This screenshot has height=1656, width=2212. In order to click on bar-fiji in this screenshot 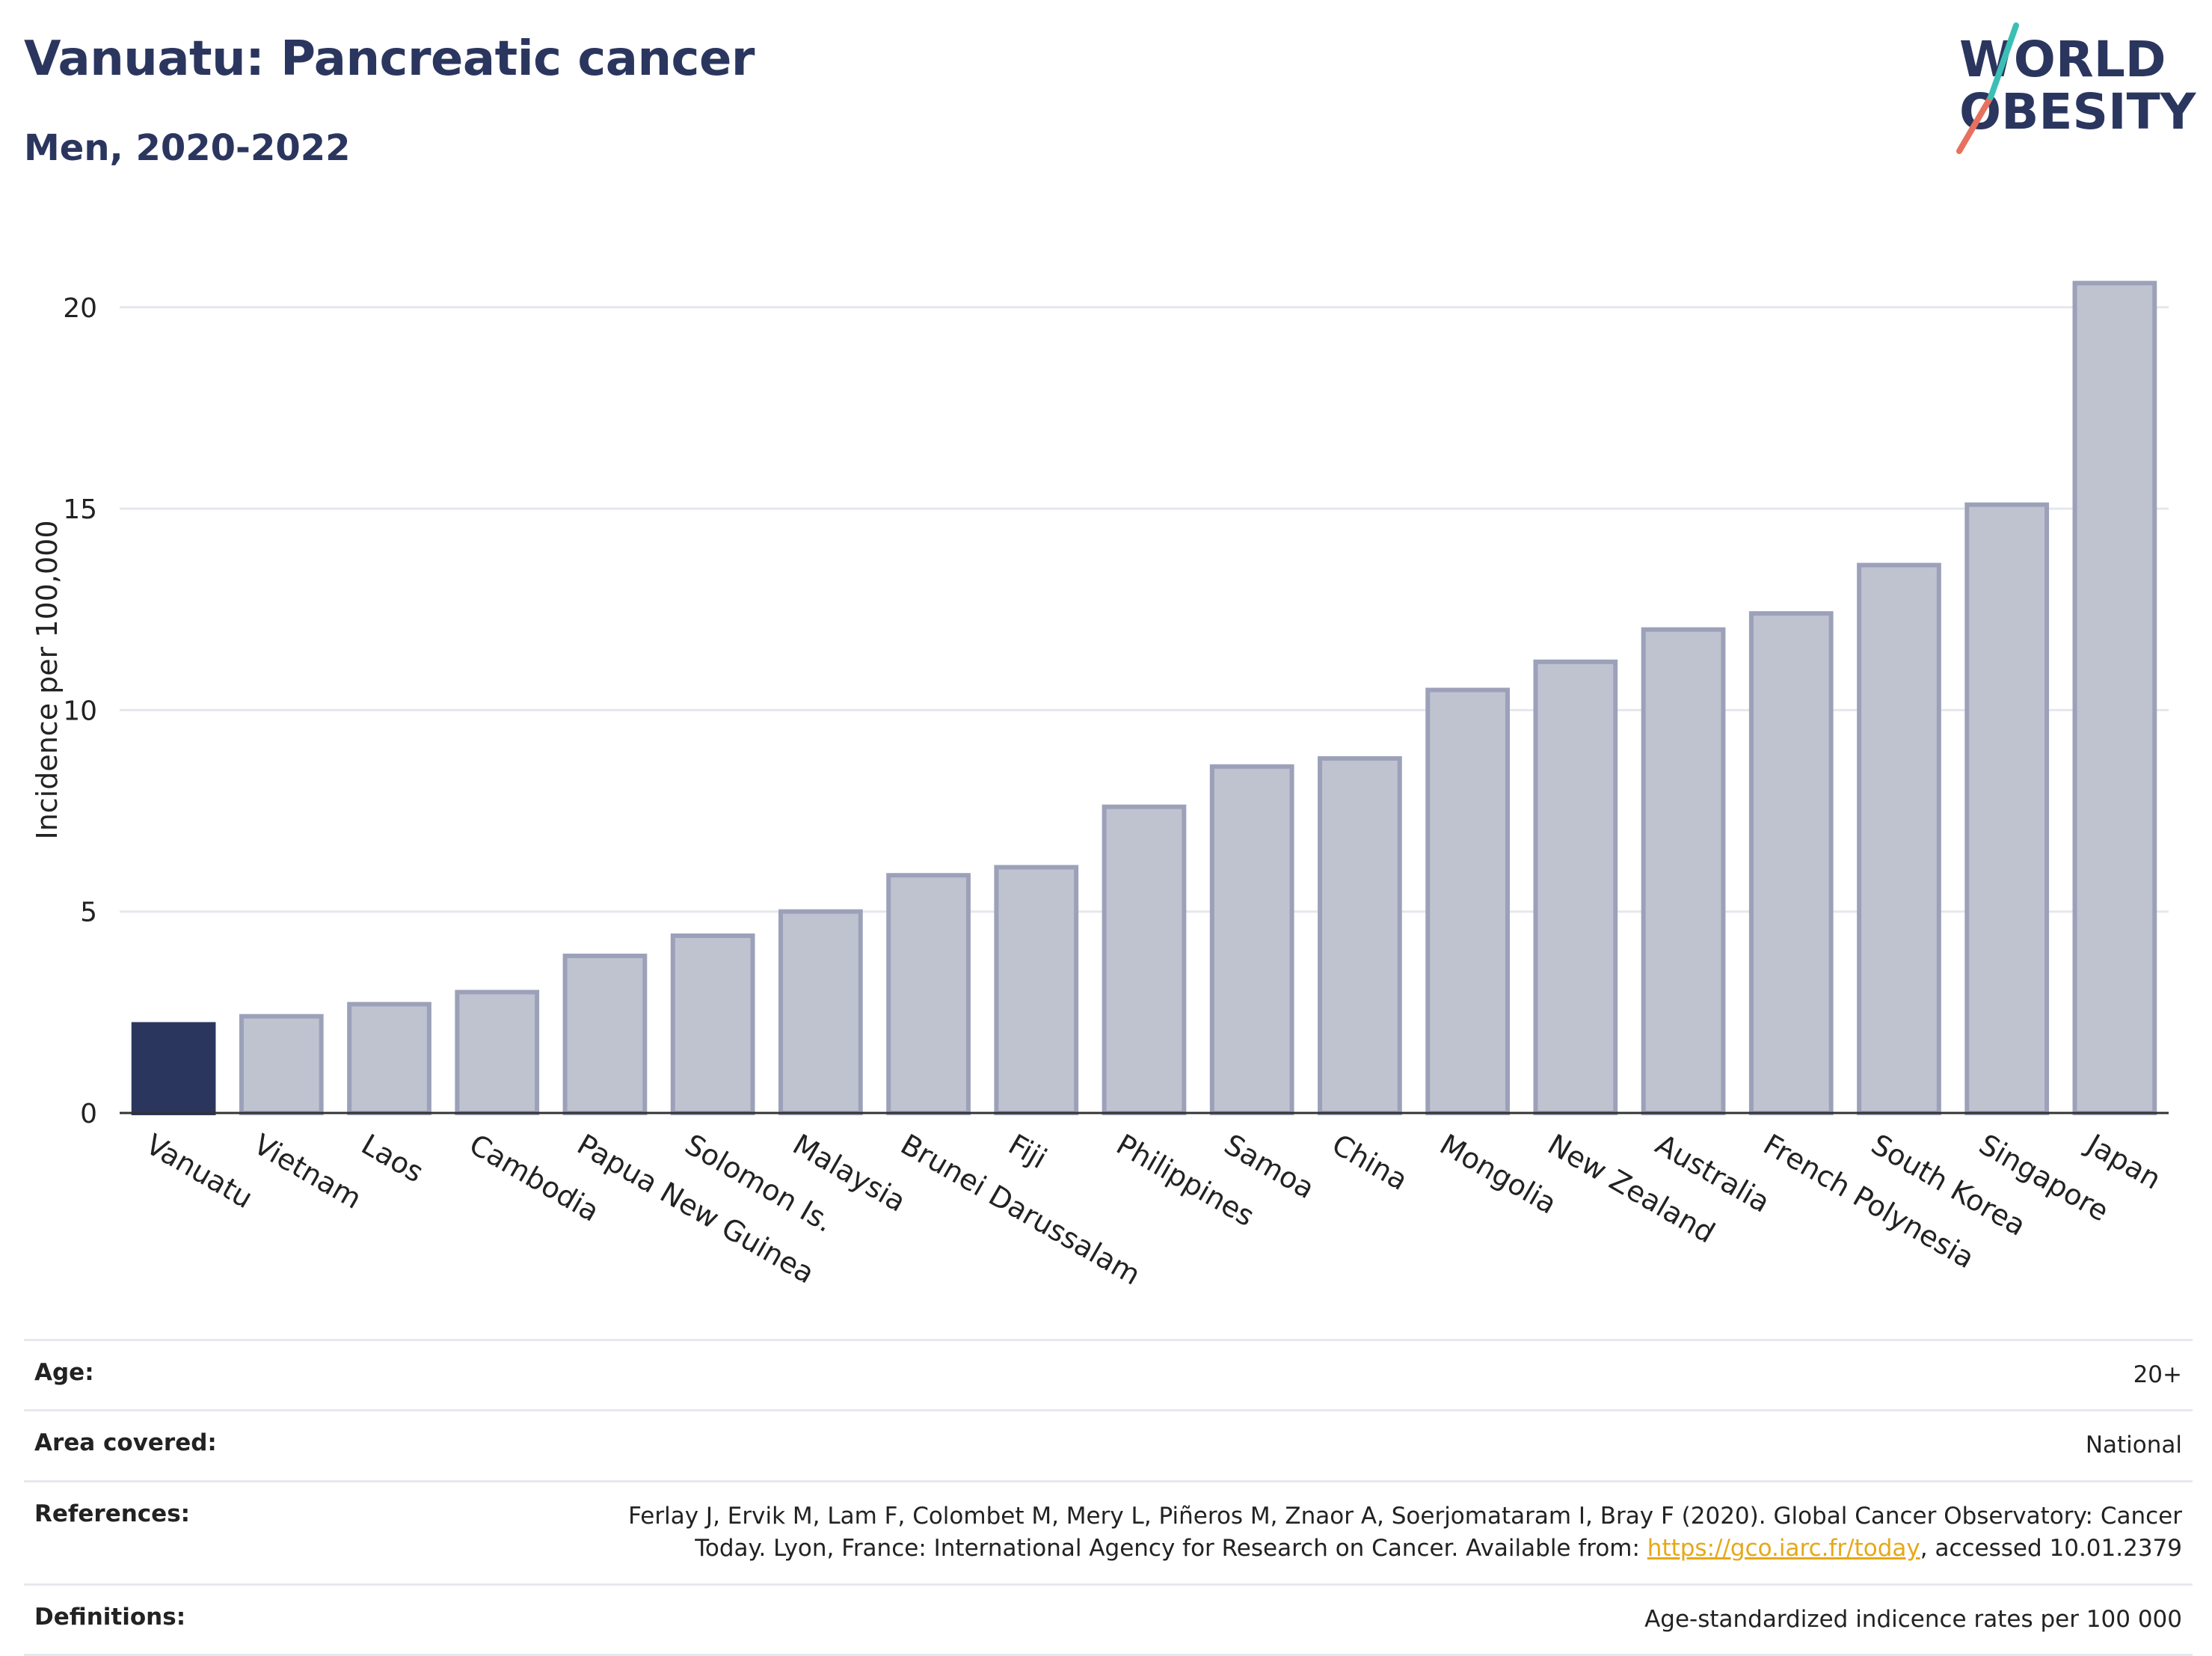, I will do `click(1036, 990)`.